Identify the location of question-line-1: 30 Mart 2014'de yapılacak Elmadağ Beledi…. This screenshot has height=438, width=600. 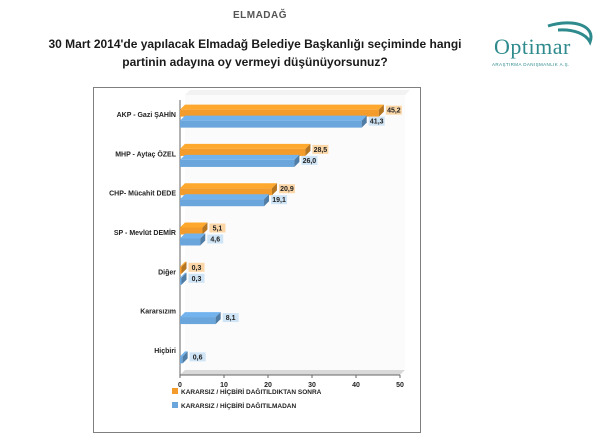
(255, 44).